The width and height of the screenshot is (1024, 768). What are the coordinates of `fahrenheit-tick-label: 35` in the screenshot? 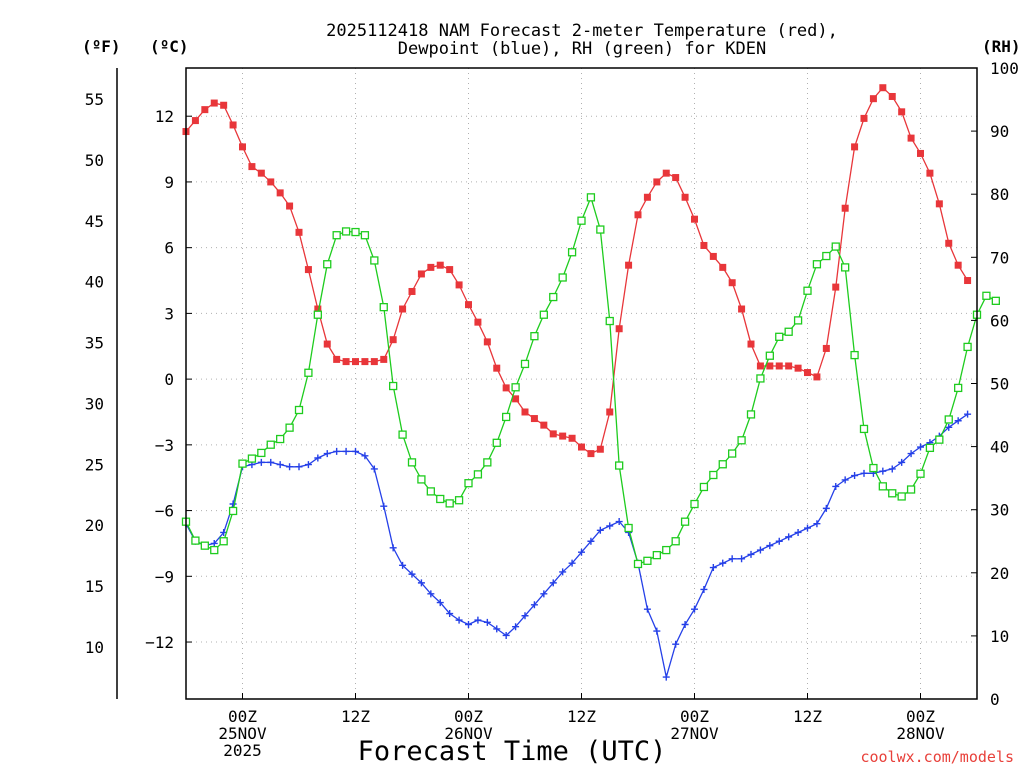 It's located at (94, 343).